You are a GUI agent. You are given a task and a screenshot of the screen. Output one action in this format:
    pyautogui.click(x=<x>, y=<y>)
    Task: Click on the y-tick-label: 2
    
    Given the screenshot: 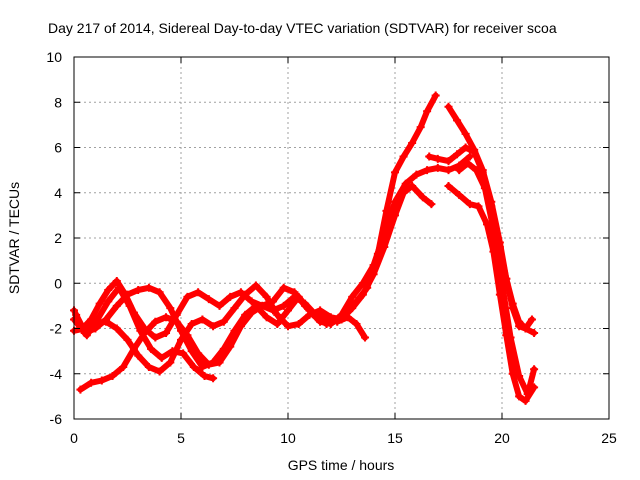 What is the action you would take?
    pyautogui.click(x=58, y=238)
    